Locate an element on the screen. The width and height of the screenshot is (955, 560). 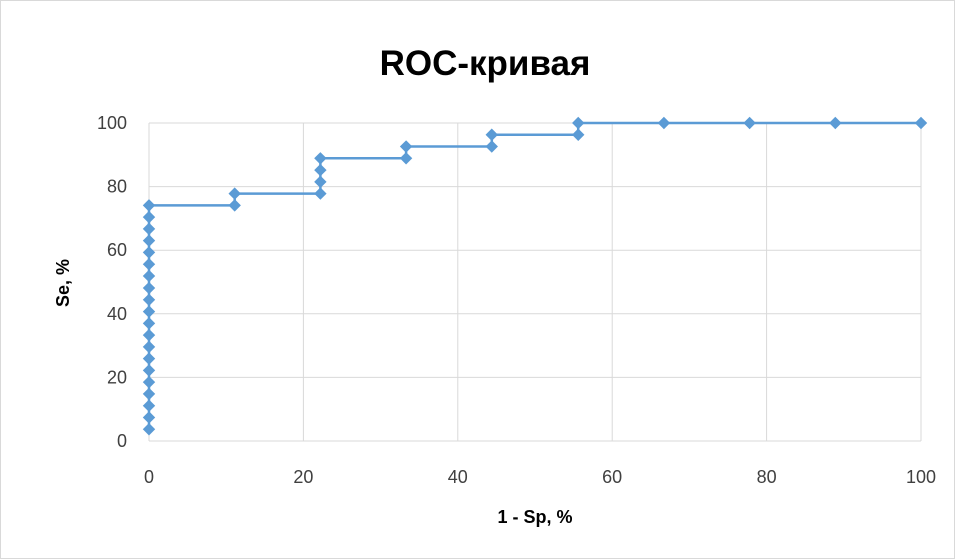
y-tick-label: 40 is located at coordinates (117, 314).